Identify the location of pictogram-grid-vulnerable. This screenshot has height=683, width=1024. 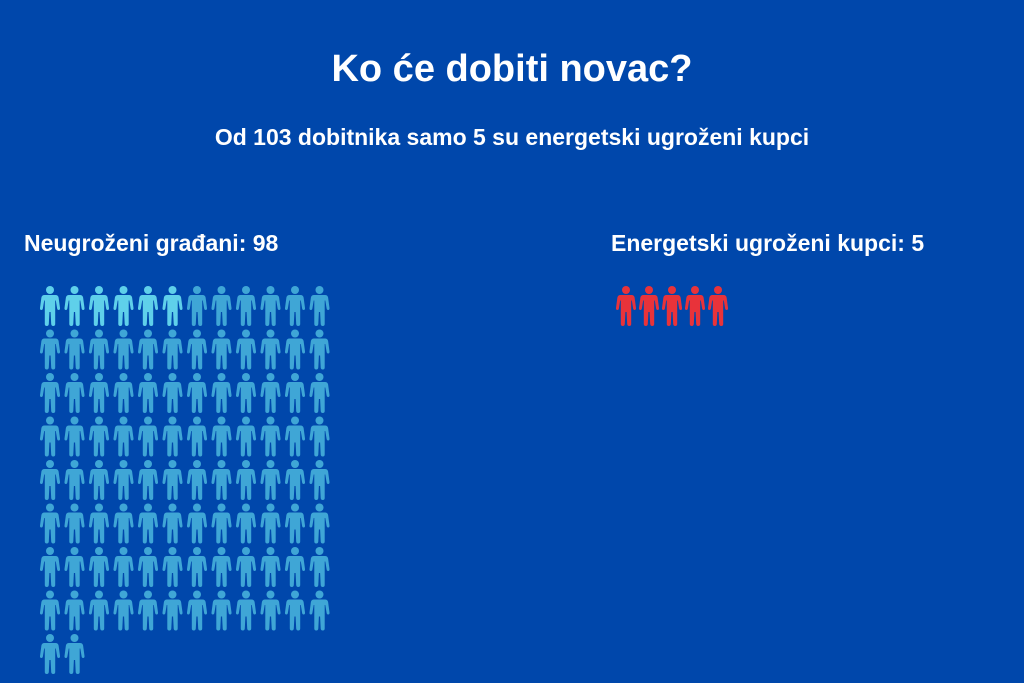
(672, 306).